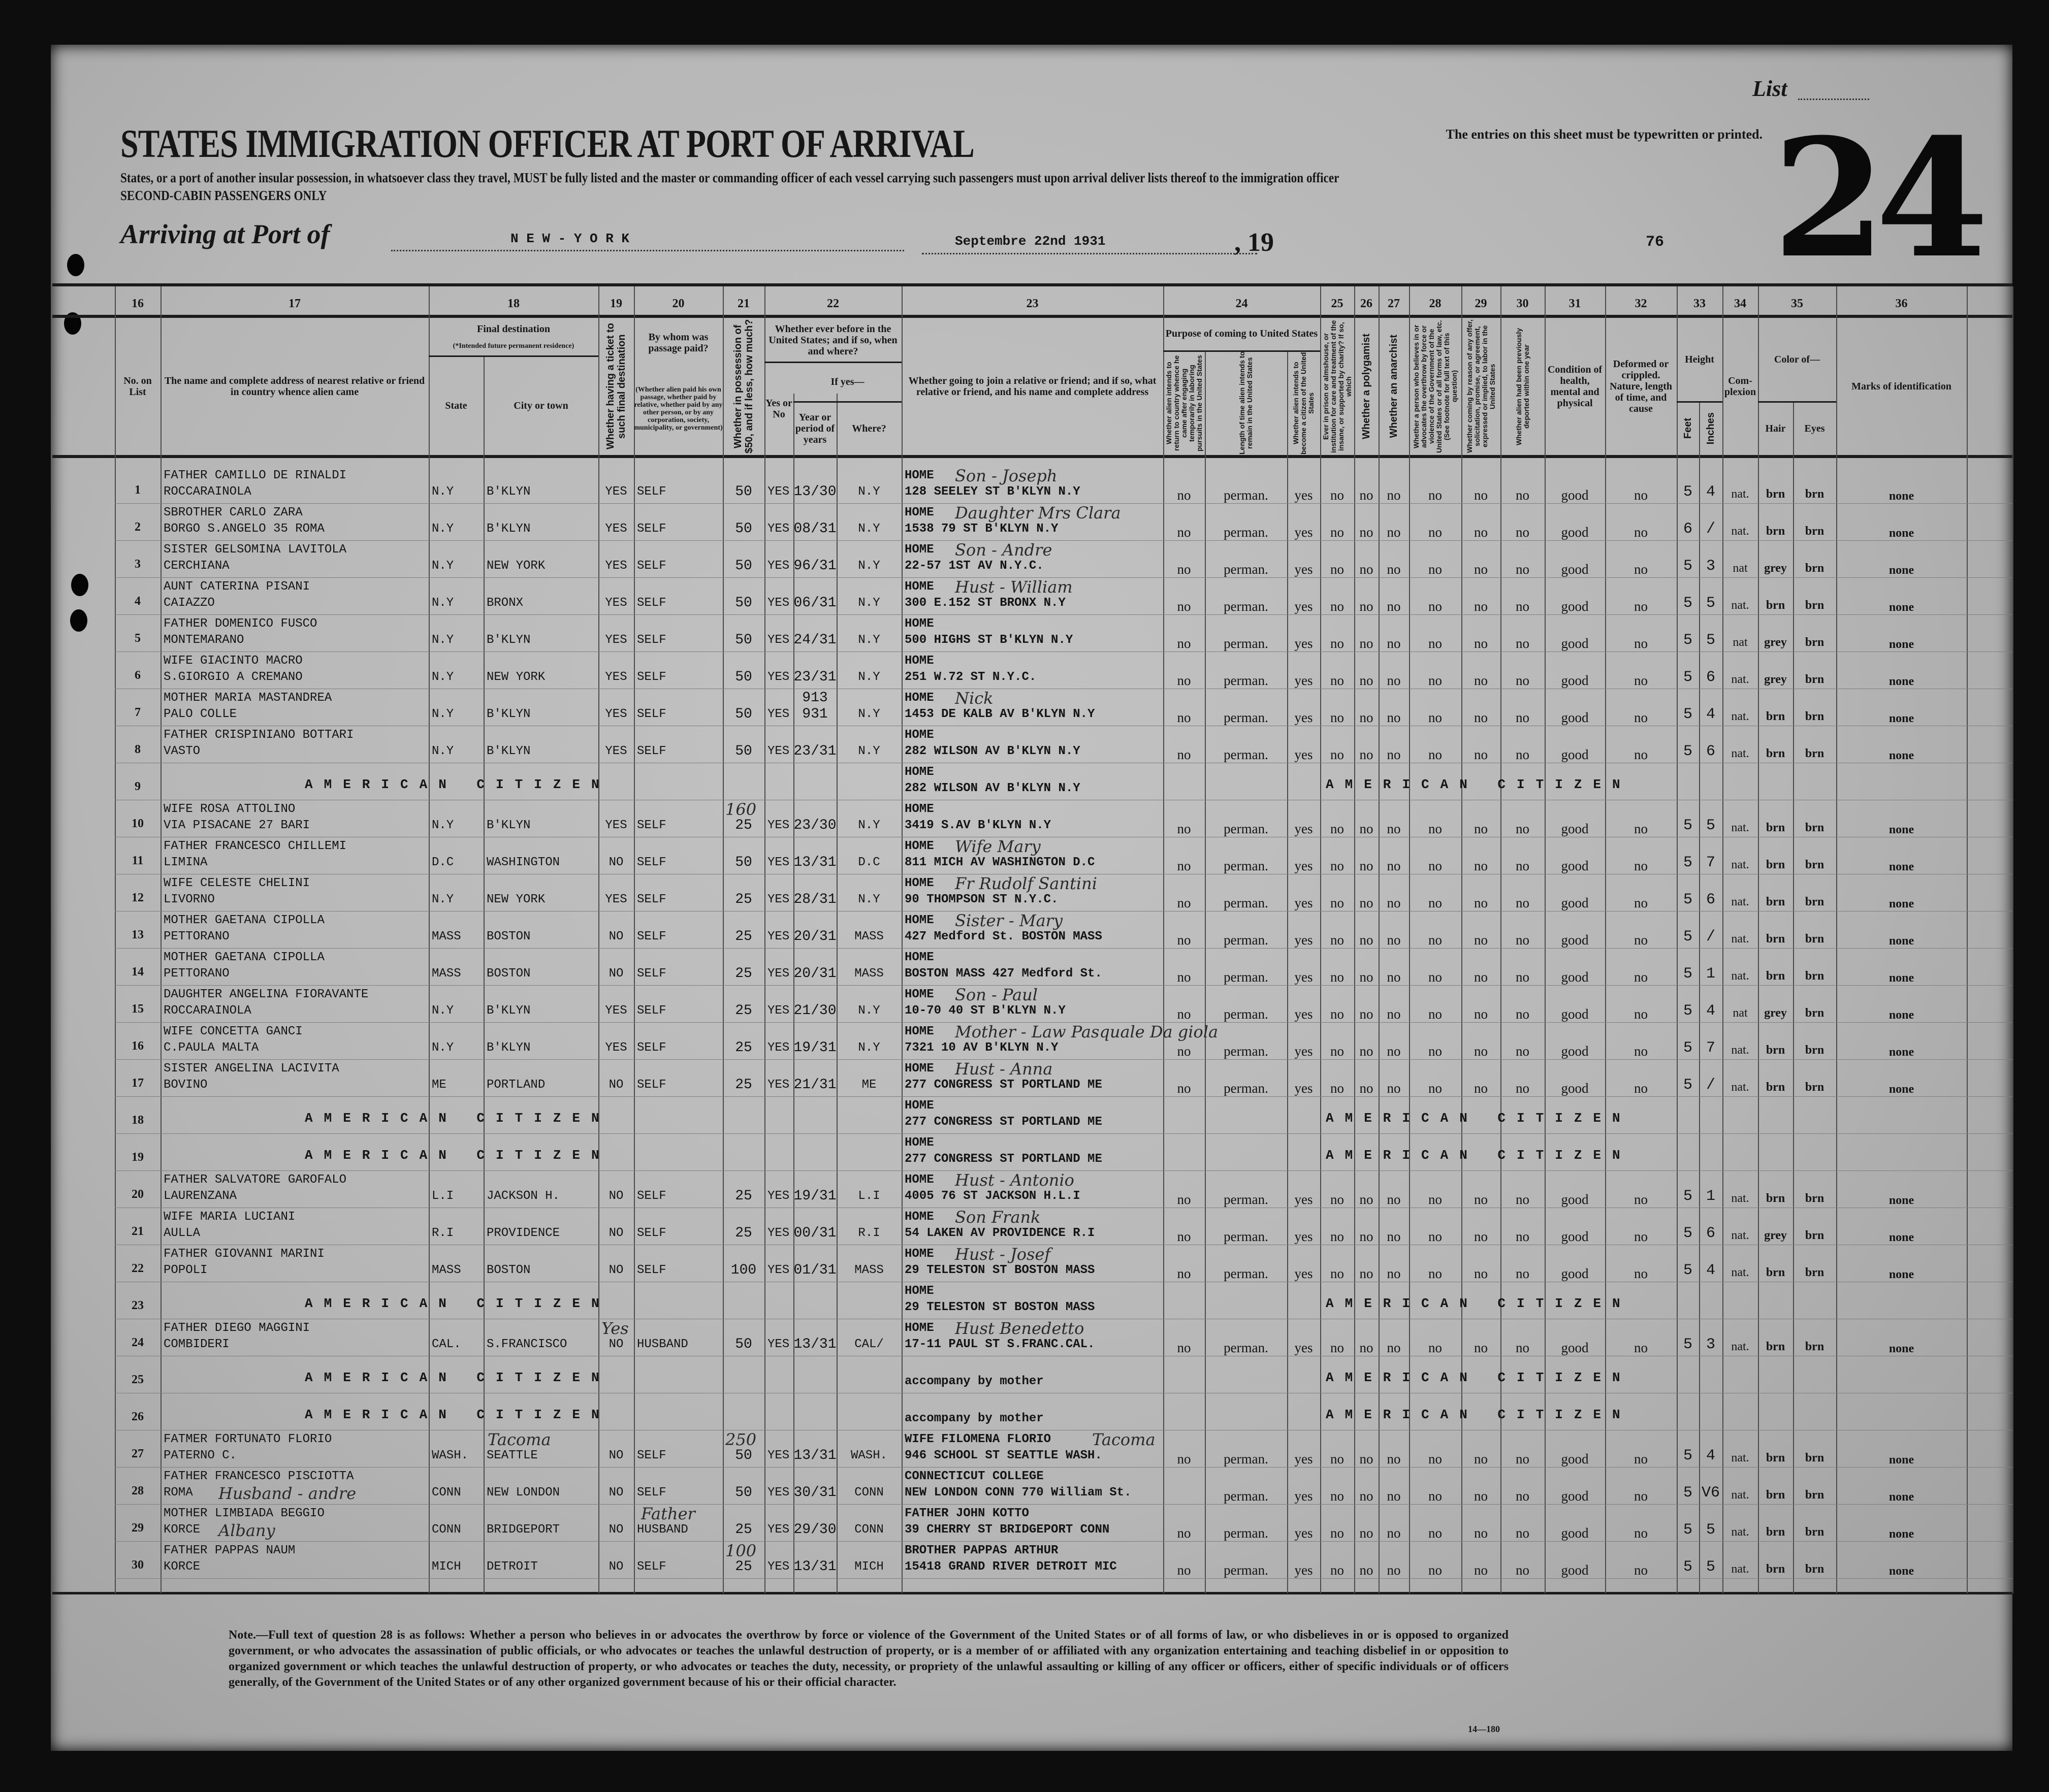 The height and width of the screenshot is (1792, 2049). I want to click on cell-rel2: CAIAZZO, so click(189, 603).